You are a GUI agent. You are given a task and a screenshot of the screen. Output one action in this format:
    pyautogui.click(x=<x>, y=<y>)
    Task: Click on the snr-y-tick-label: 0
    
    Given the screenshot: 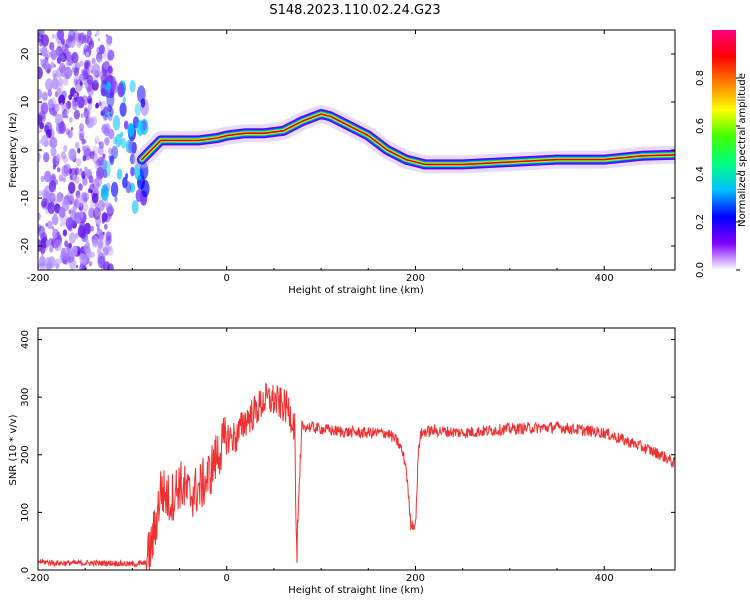 What is the action you would take?
    pyautogui.click(x=25, y=570)
    